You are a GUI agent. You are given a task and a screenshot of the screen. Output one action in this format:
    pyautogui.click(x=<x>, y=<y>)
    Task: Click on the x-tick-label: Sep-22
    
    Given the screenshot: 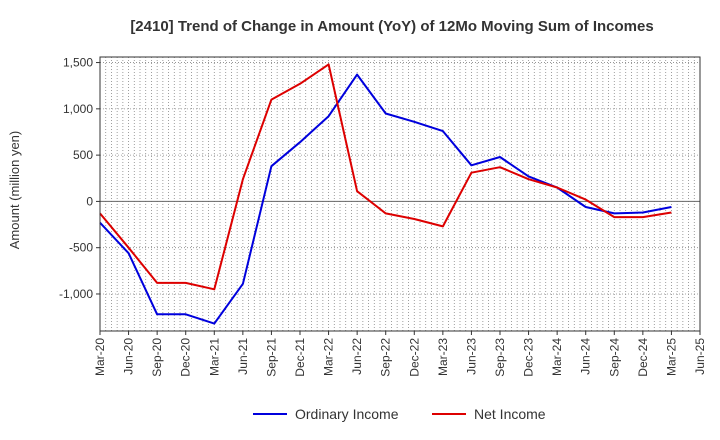 What is the action you would take?
    pyautogui.click(x=386, y=357)
    